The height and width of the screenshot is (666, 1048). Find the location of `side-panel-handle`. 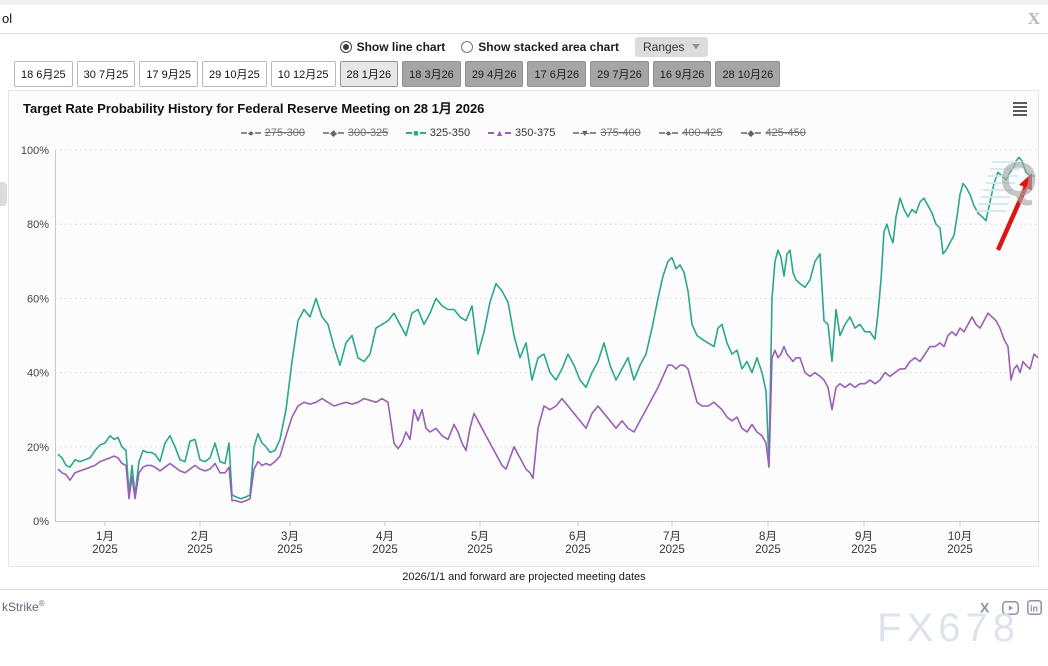

side-panel-handle is located at coordinates (3, 194).